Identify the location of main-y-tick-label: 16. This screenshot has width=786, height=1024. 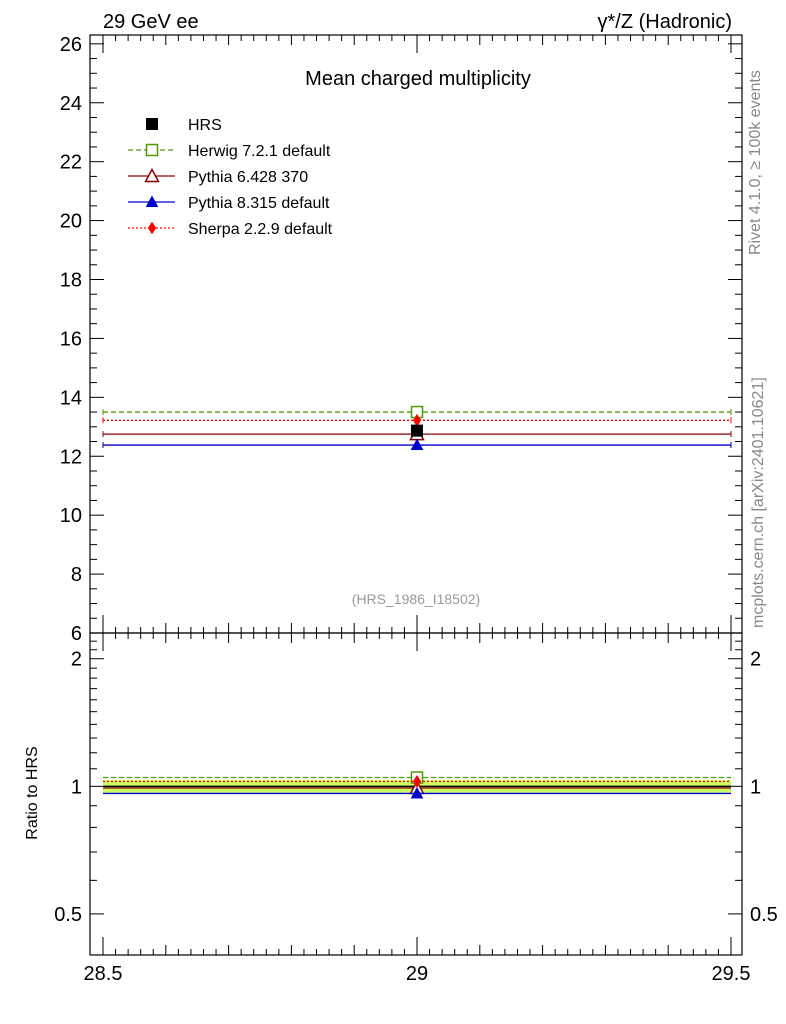
(71, 339).